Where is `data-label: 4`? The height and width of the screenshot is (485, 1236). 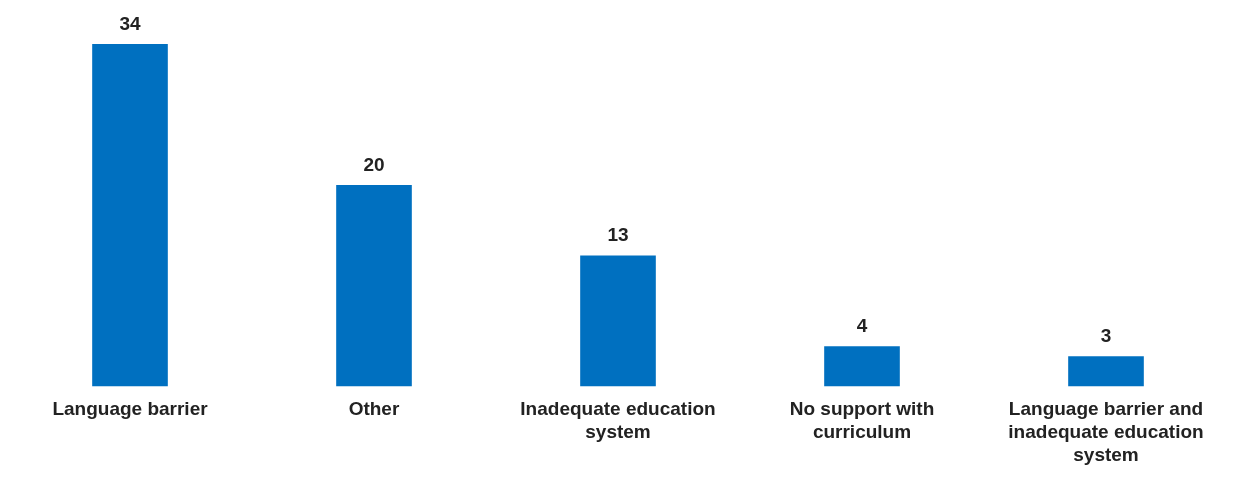
data-label: 4 is located at coordinates (862, 326).